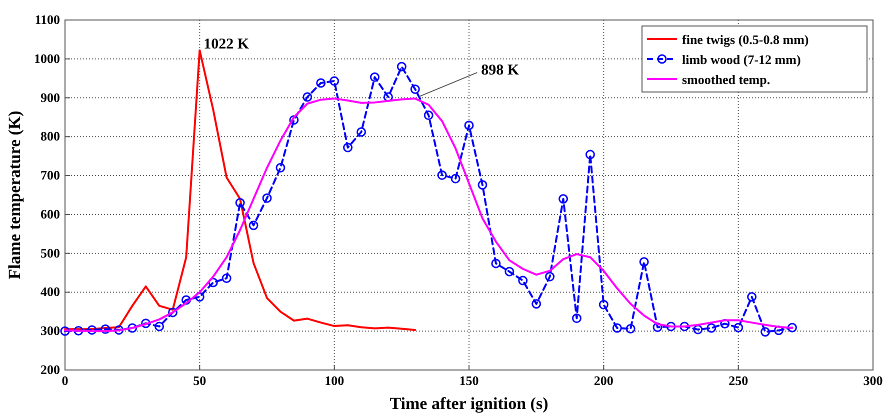 This screenshot has width=893, height=415. Describe the element at coordinates (334, 380) in the screenshot. I see `x-tick-label: 100` at that location.